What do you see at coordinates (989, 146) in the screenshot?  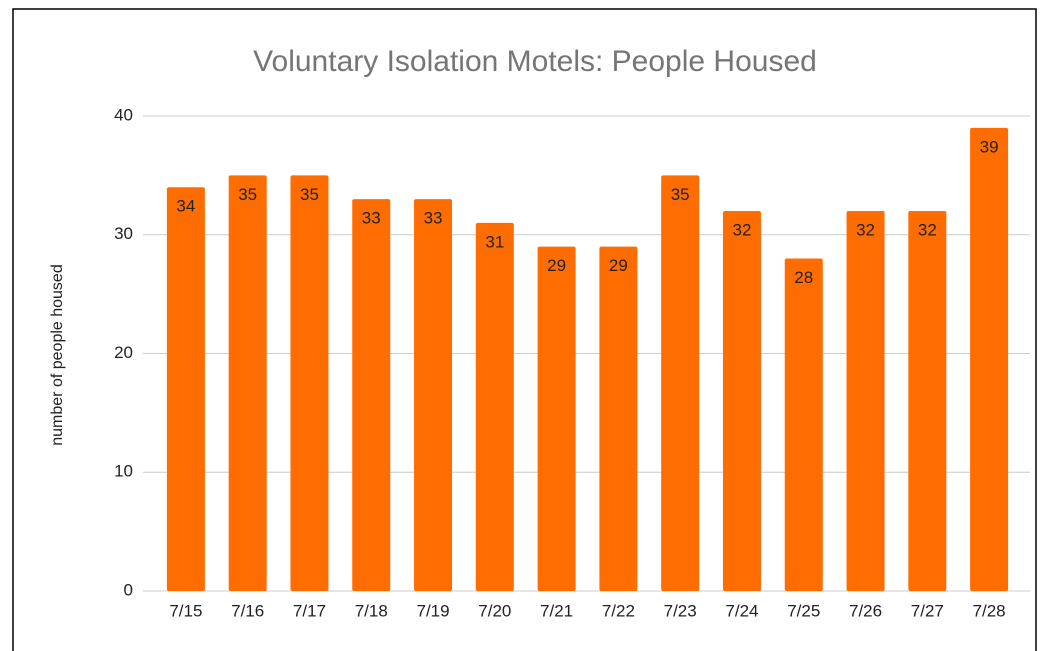 I see `data-label: 39` at bounding box center [989, 146].